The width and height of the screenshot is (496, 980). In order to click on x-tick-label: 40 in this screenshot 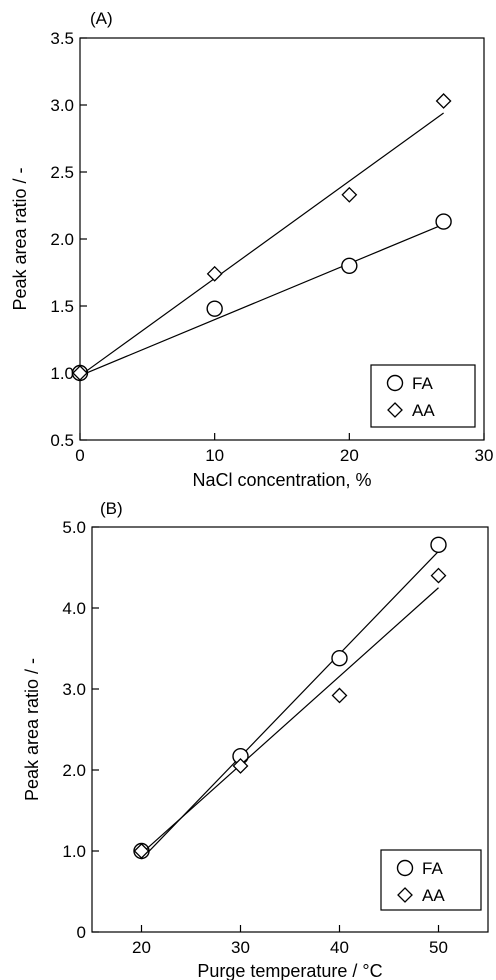, I will do `click(339, 947)`.